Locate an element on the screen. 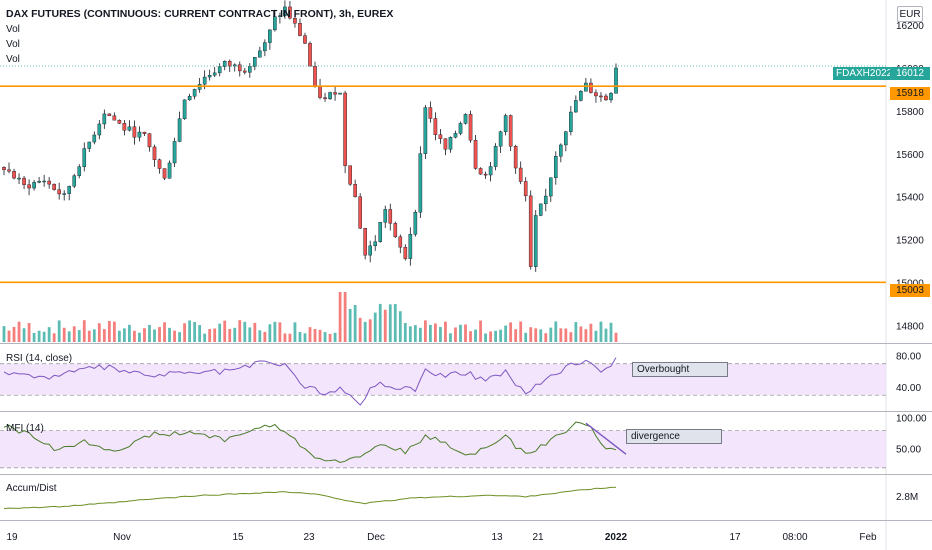 Image resolution: width=932 pixels, height=550 pixels. currency-button: EUR is located at coordinates (910, 14).